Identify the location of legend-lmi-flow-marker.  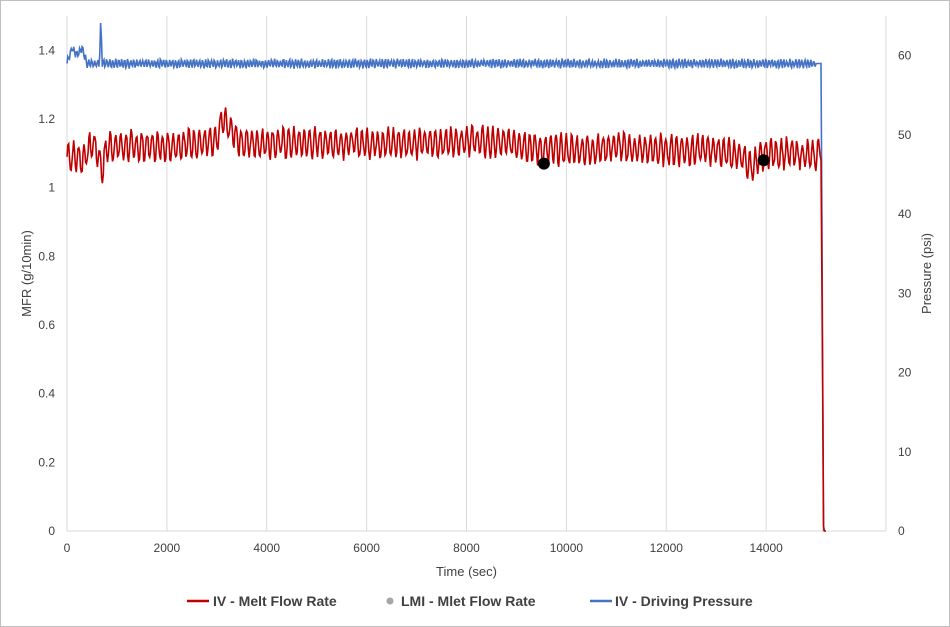
(390, 601).